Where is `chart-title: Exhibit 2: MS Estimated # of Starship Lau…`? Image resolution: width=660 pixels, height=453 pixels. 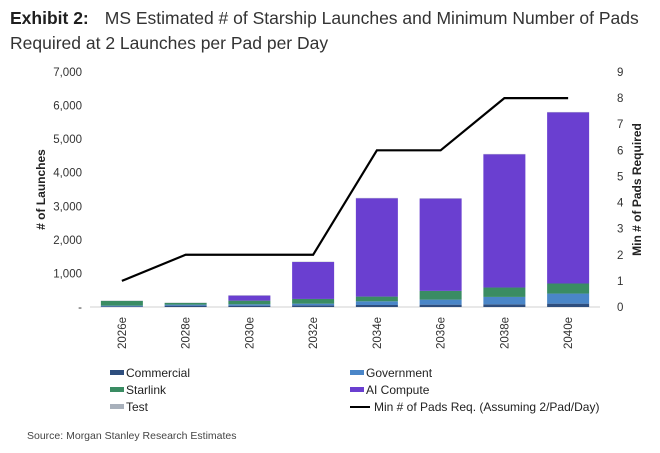 chart-title: Exhibit 2: MS Estimated # of Starship Lau… is located at coordinates (332, 31).